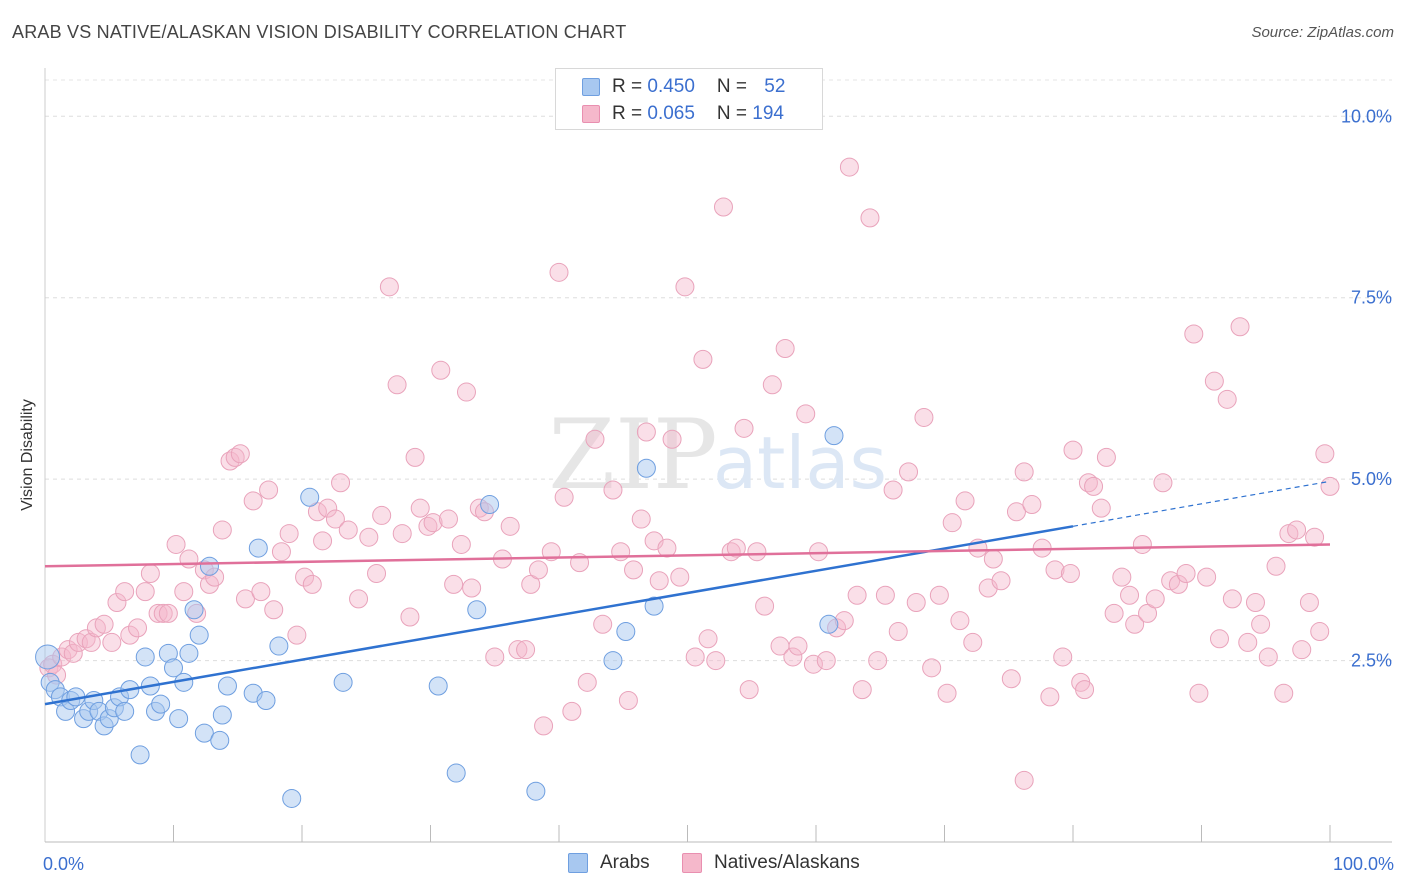 The height and width of the screenshot is (892, 1406). Describe the element at coordinates (771, 863) in the screenshot. I see `legend-item-natives: Natives/Alaskans` at that location.